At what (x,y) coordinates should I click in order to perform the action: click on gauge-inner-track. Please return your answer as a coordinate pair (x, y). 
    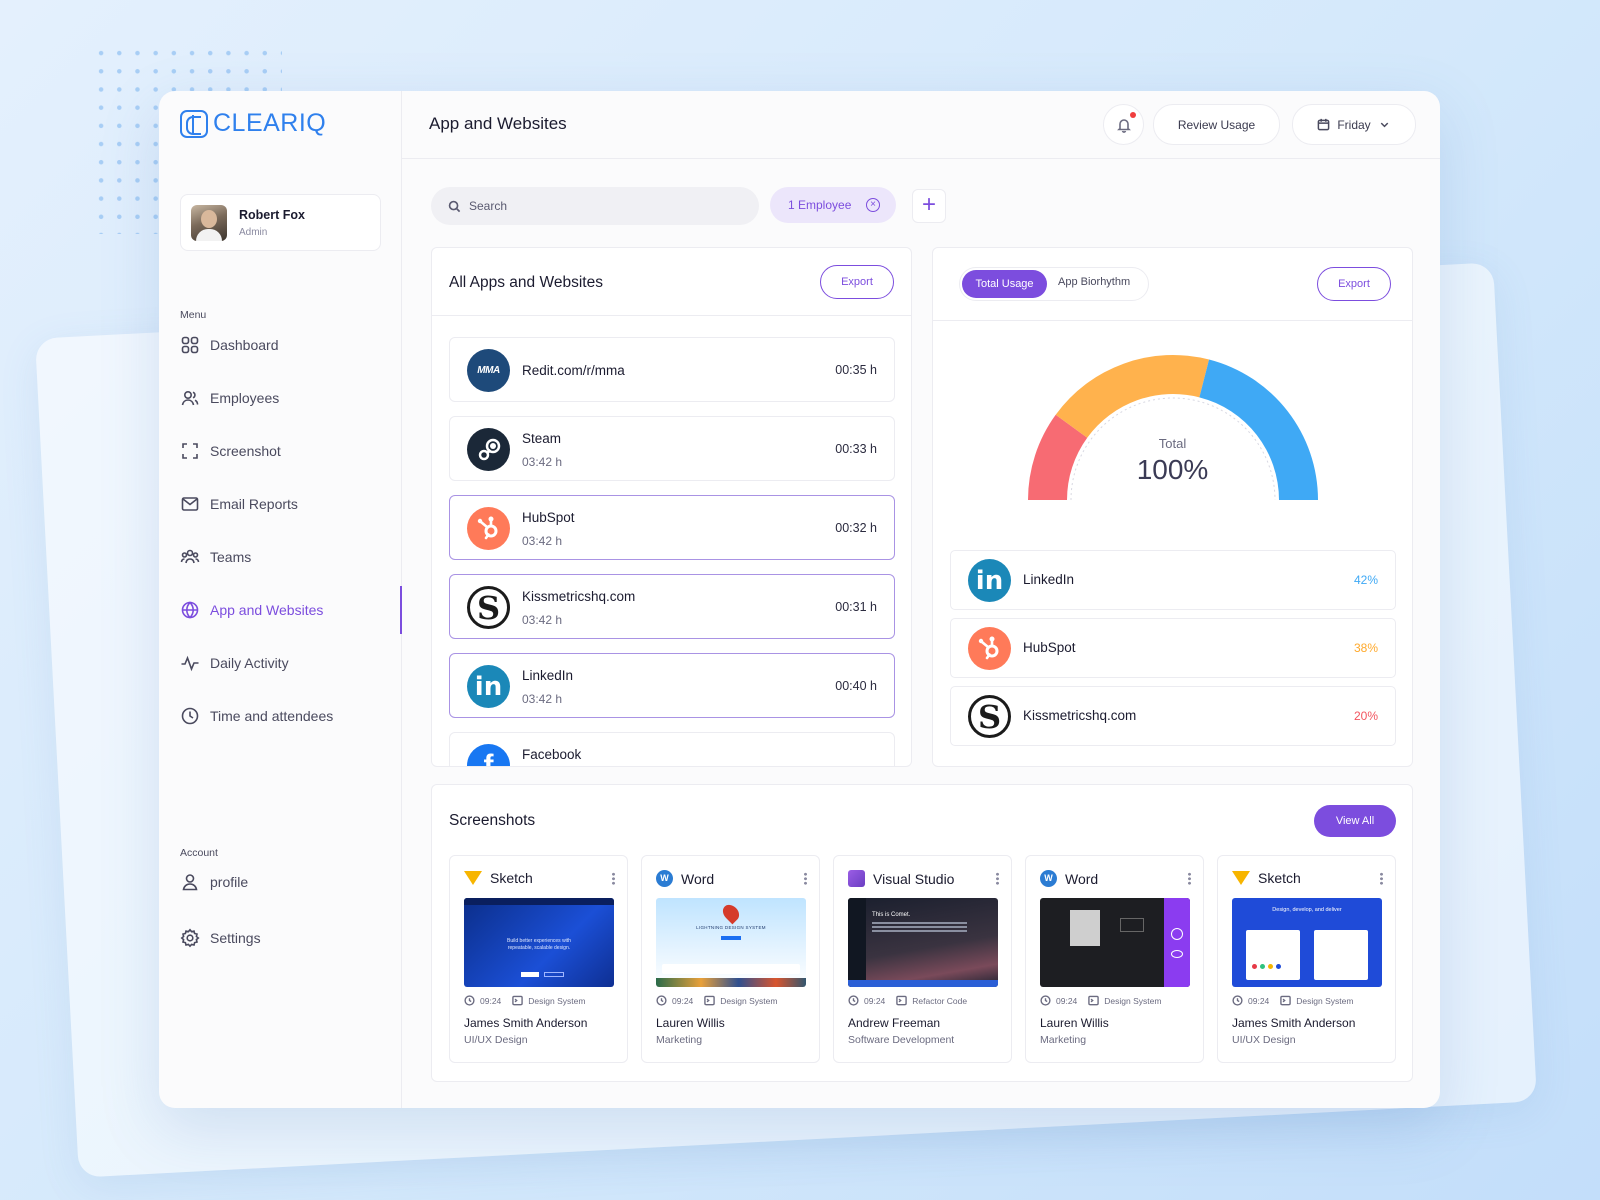
    Looking at the image, I should click on (1173, 449).